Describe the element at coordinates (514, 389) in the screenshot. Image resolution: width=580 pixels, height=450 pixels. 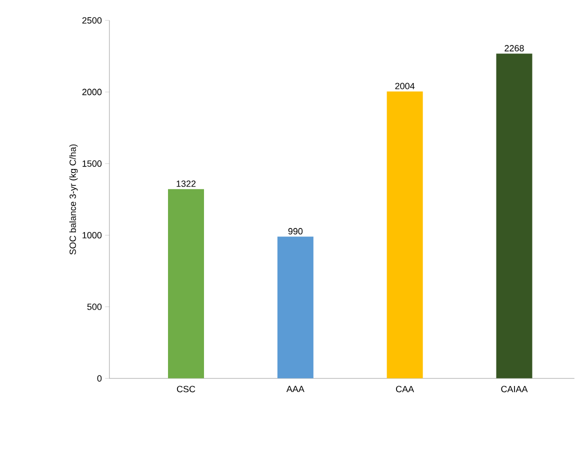
I see `x-tick-label: CAIAA` at that location.